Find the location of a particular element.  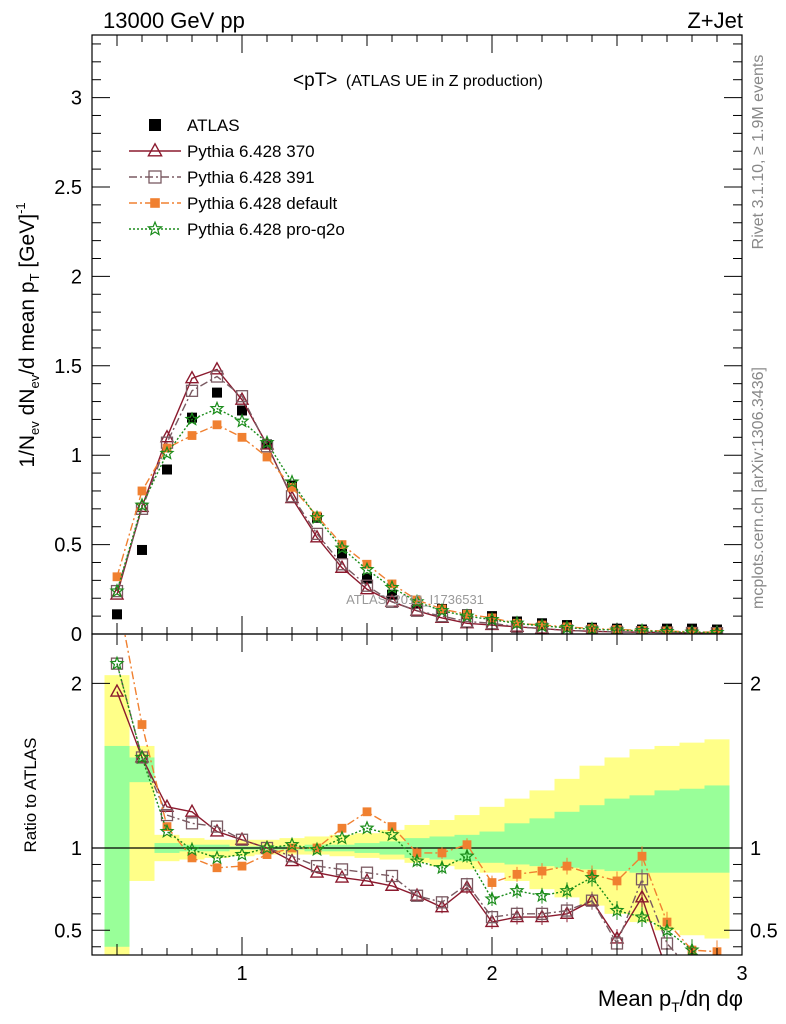

legend-label-pythia-6-428-pro-q2o: Pythia 6.428 pro-q2o is located at coordinates (266, 229).